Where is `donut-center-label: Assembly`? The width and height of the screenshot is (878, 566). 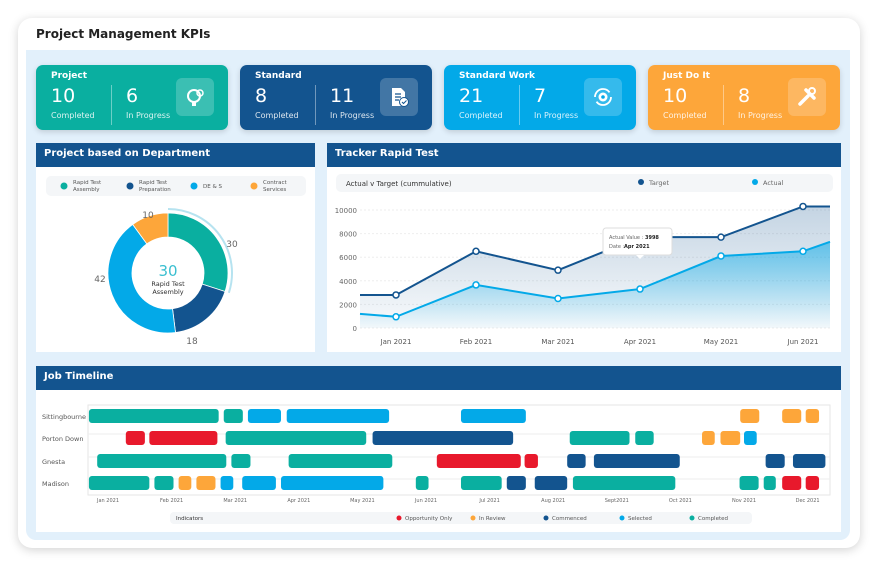 donut-center-label: Assembly is located at coordinates (167, 292).